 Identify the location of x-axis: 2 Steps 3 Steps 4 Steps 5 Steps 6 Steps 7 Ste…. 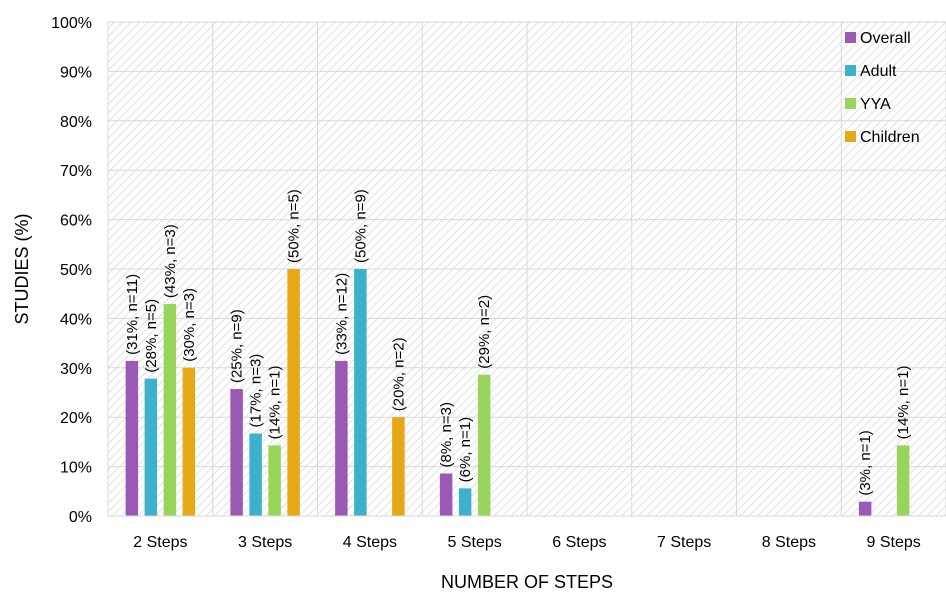
(527, 533).